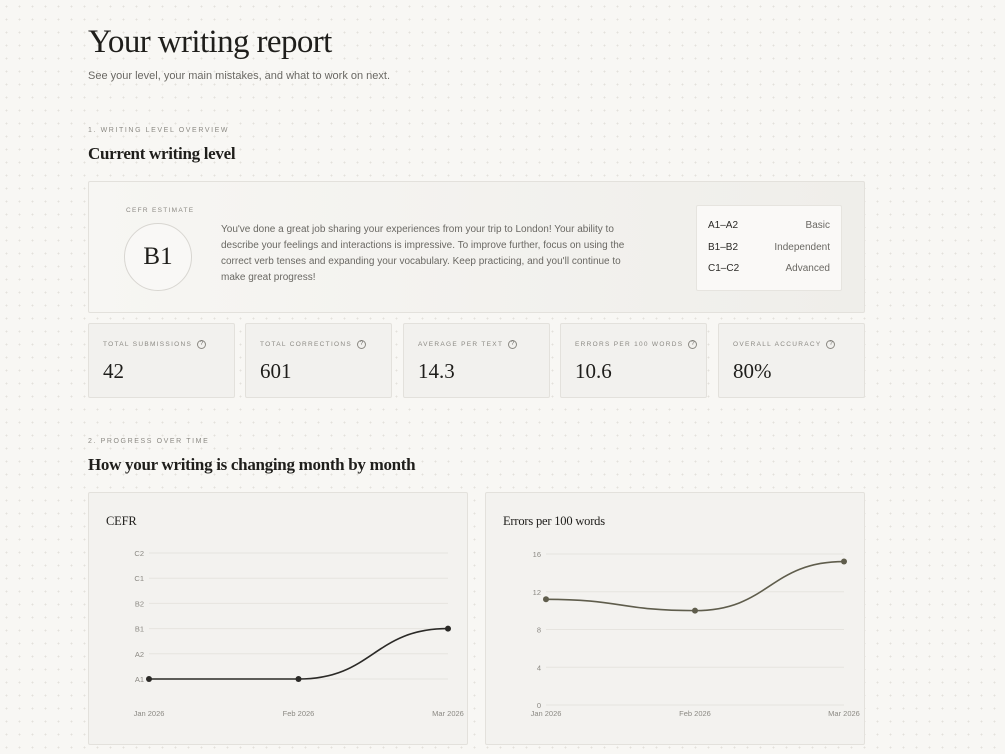 This screenshot has width=1005, height=754. Describe the element at coordinates (724, 268) in the screenshot. I see `band-range: C1–C2` at that location.